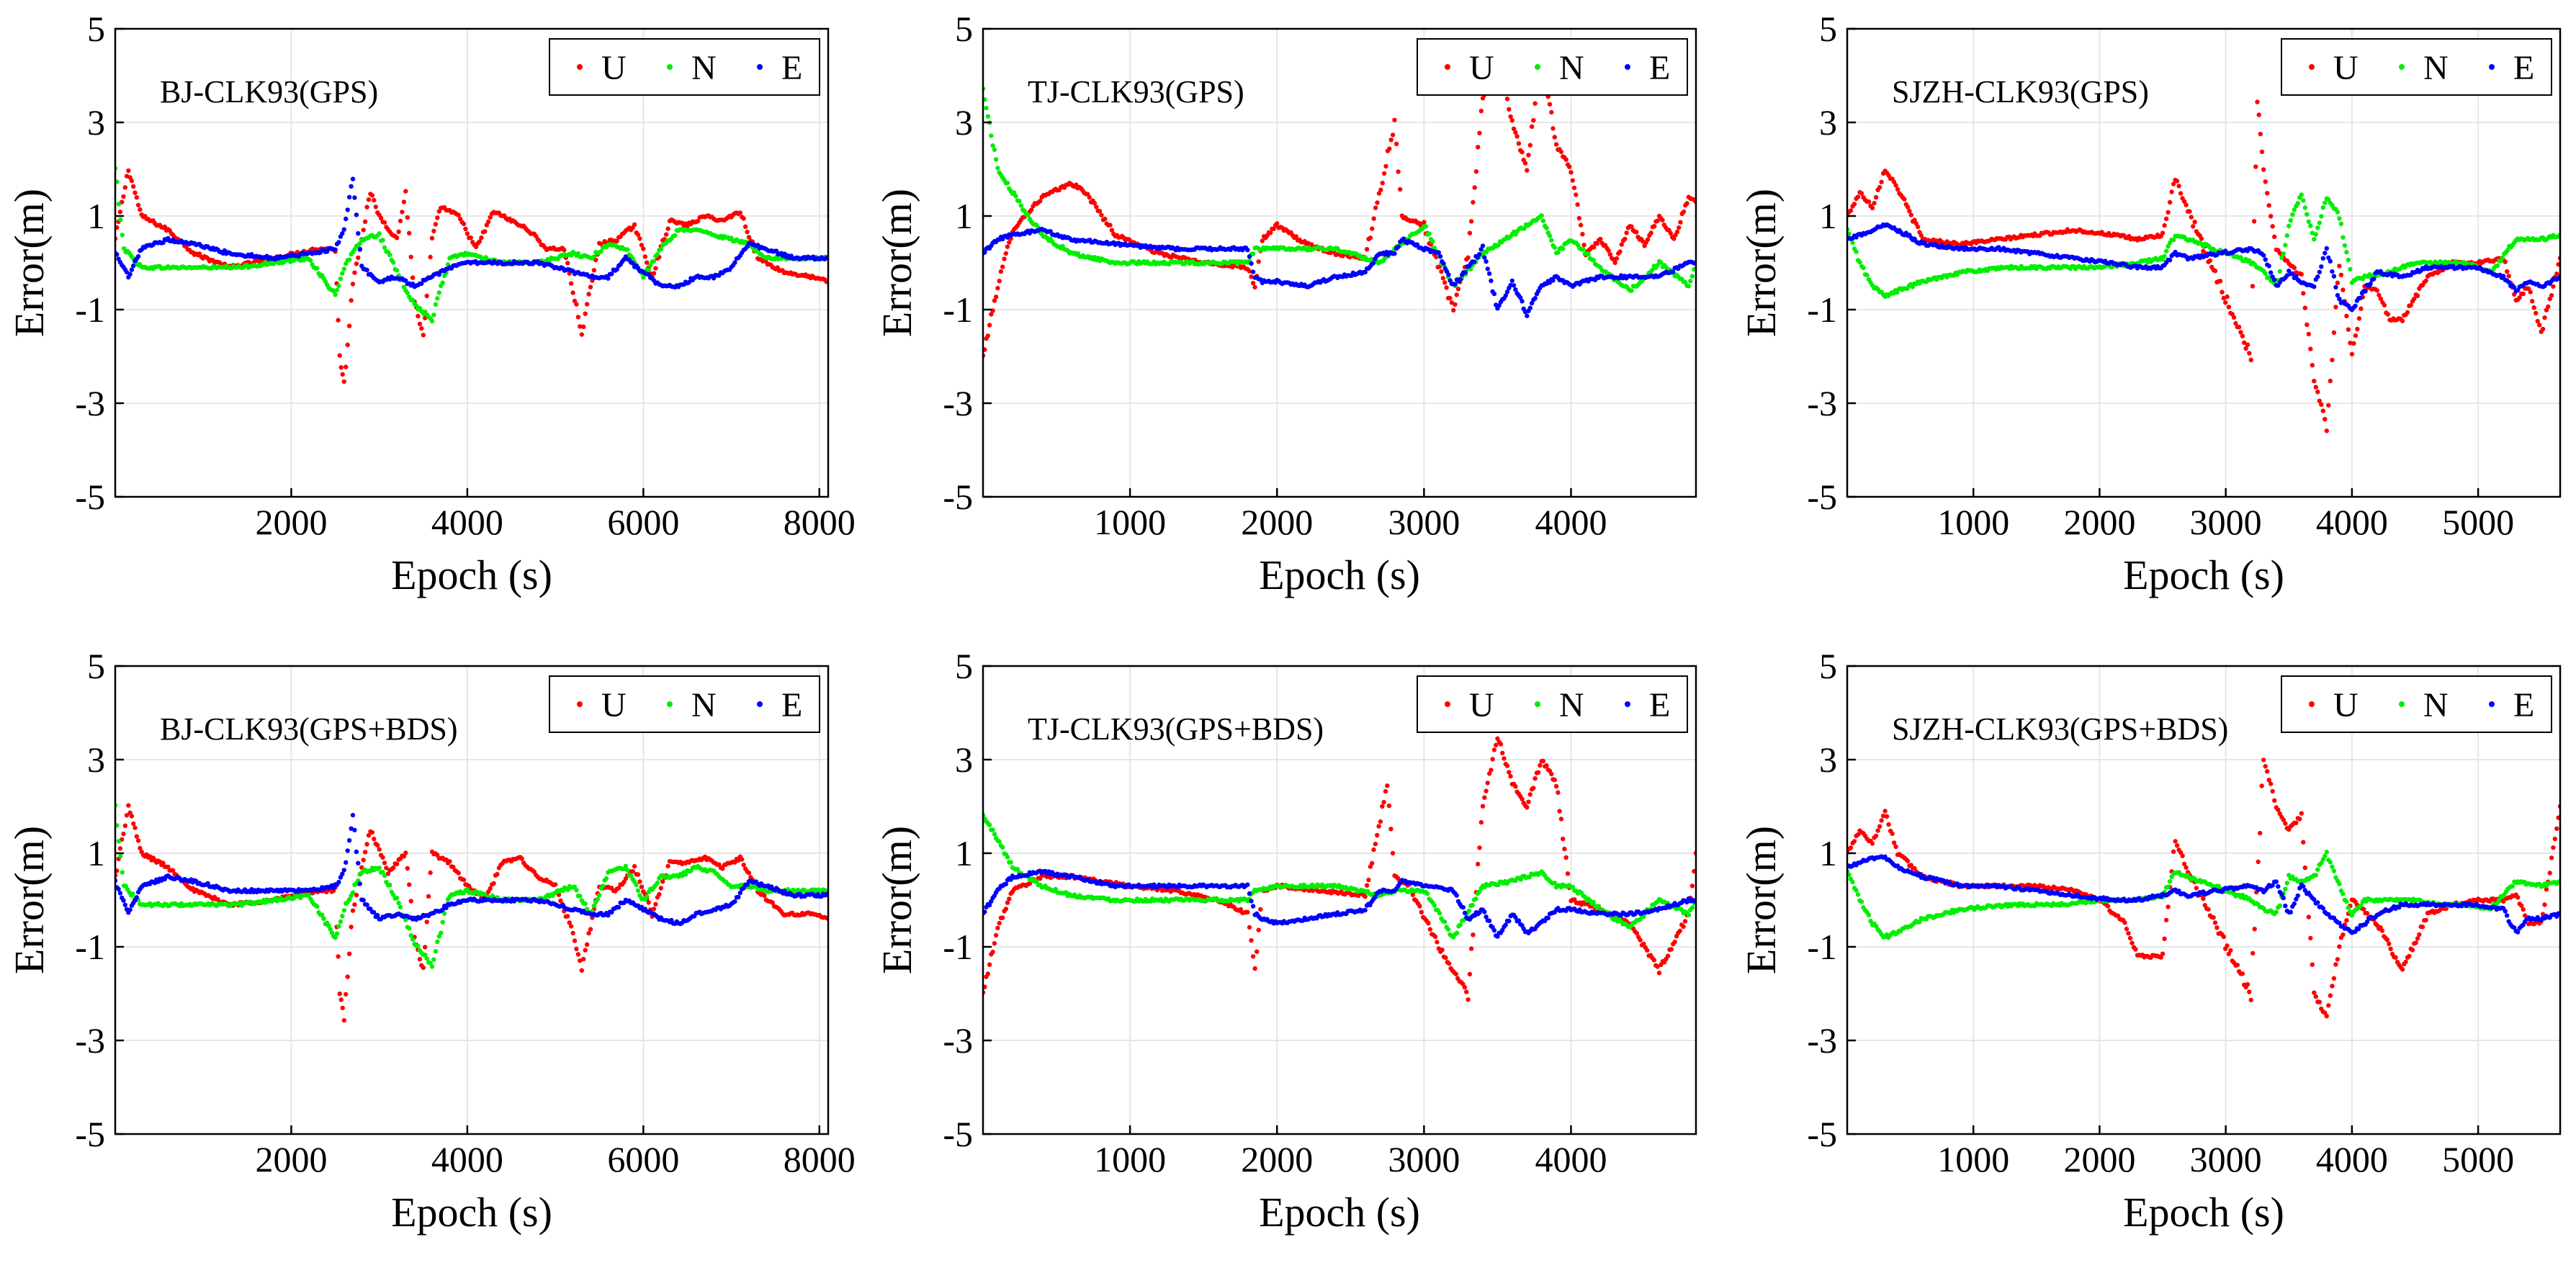 The height and width of the screenshot is (1273, 2576). What do you see at coordinates (2203, 575) in the screenshot?
I see `x-axis-label: Epoch (s)` at bounding box center [2203, 575].